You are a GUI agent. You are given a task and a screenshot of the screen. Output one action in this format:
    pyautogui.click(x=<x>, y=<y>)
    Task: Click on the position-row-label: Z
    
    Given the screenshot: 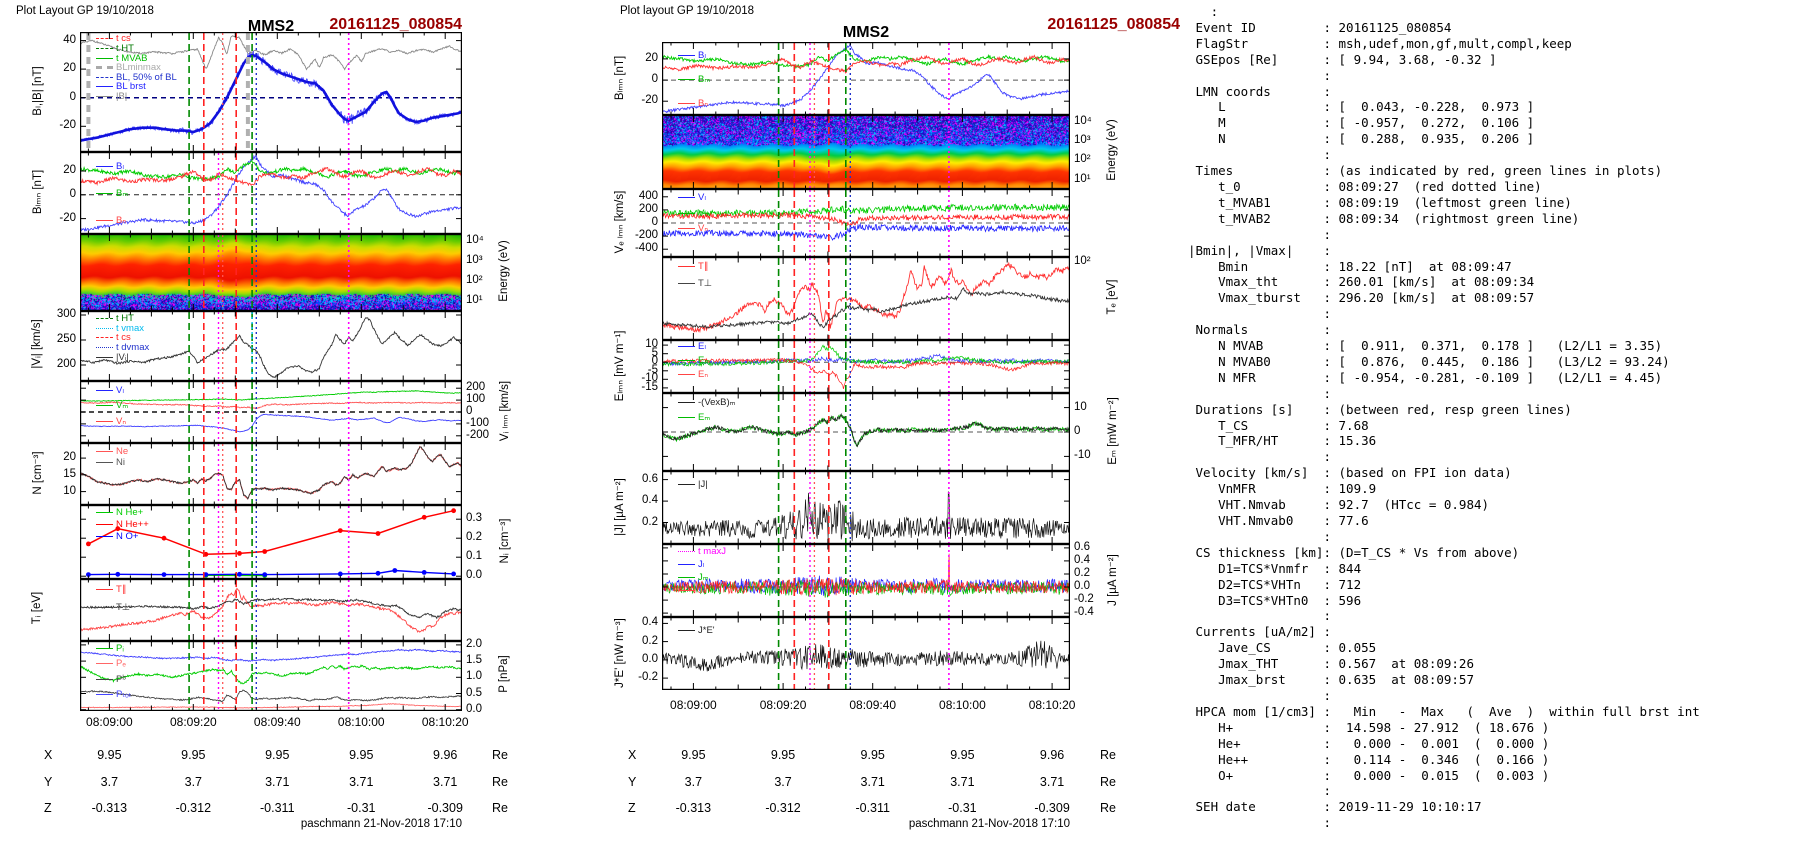 What is the action you would take?
    pyautogui.click(x=632, y=808)
    